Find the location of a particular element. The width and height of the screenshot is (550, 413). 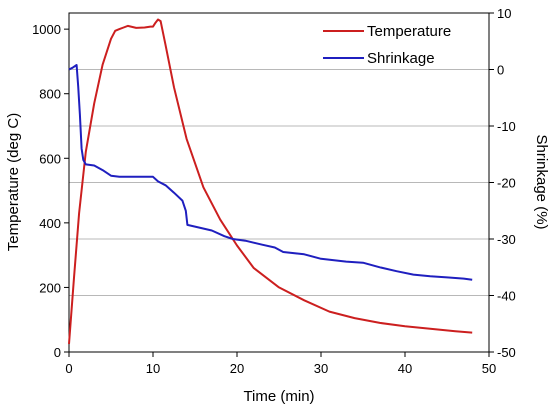

y-tick-label: 800 is located at coordinates (50, 94).